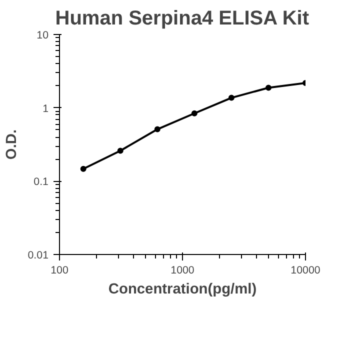 The height and width of the screenshot is (350, 350). What do you see at coordinates (182, 290) in the screenshot?
I see `x-axis-title: Concentration(pg/ml)` at bounding box center [182, 290].